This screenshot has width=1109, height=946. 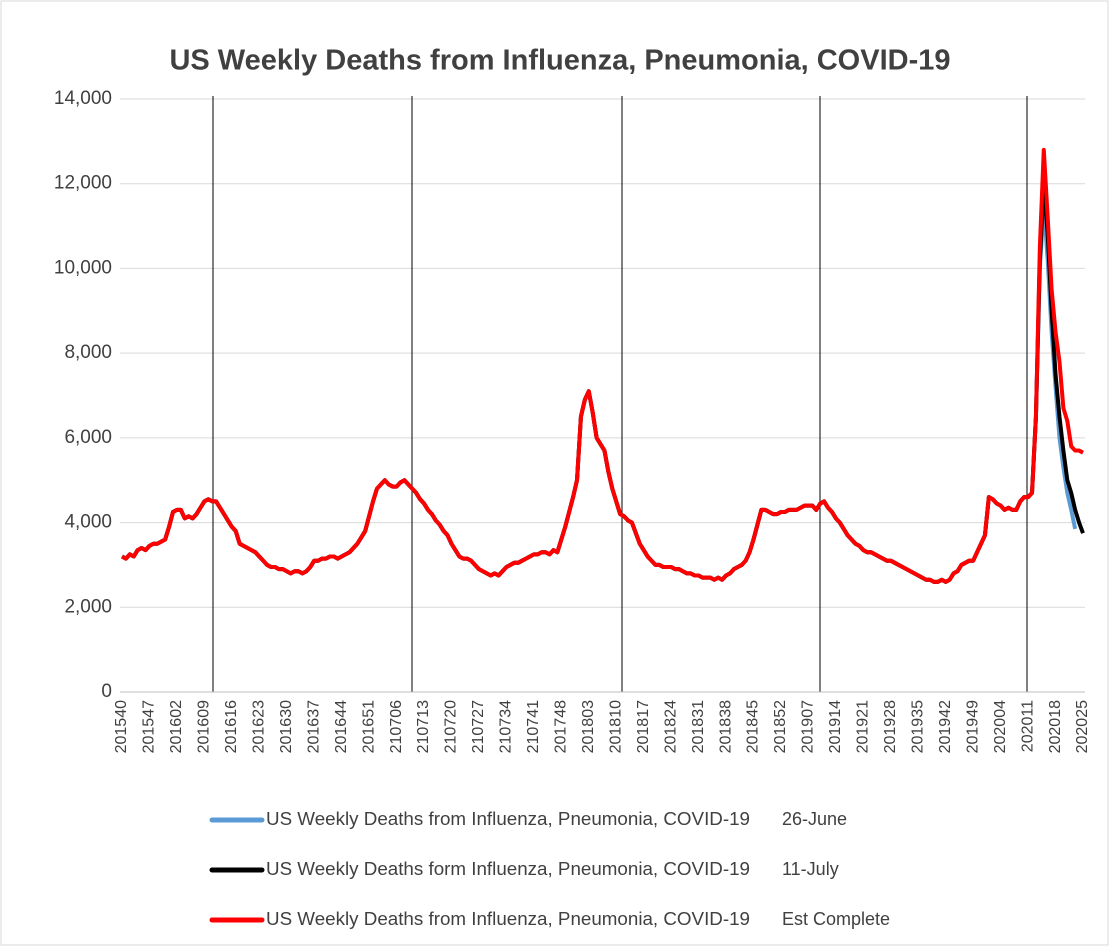 I want to click on x-tick-label: 202025, so click(x=1082, y=726).